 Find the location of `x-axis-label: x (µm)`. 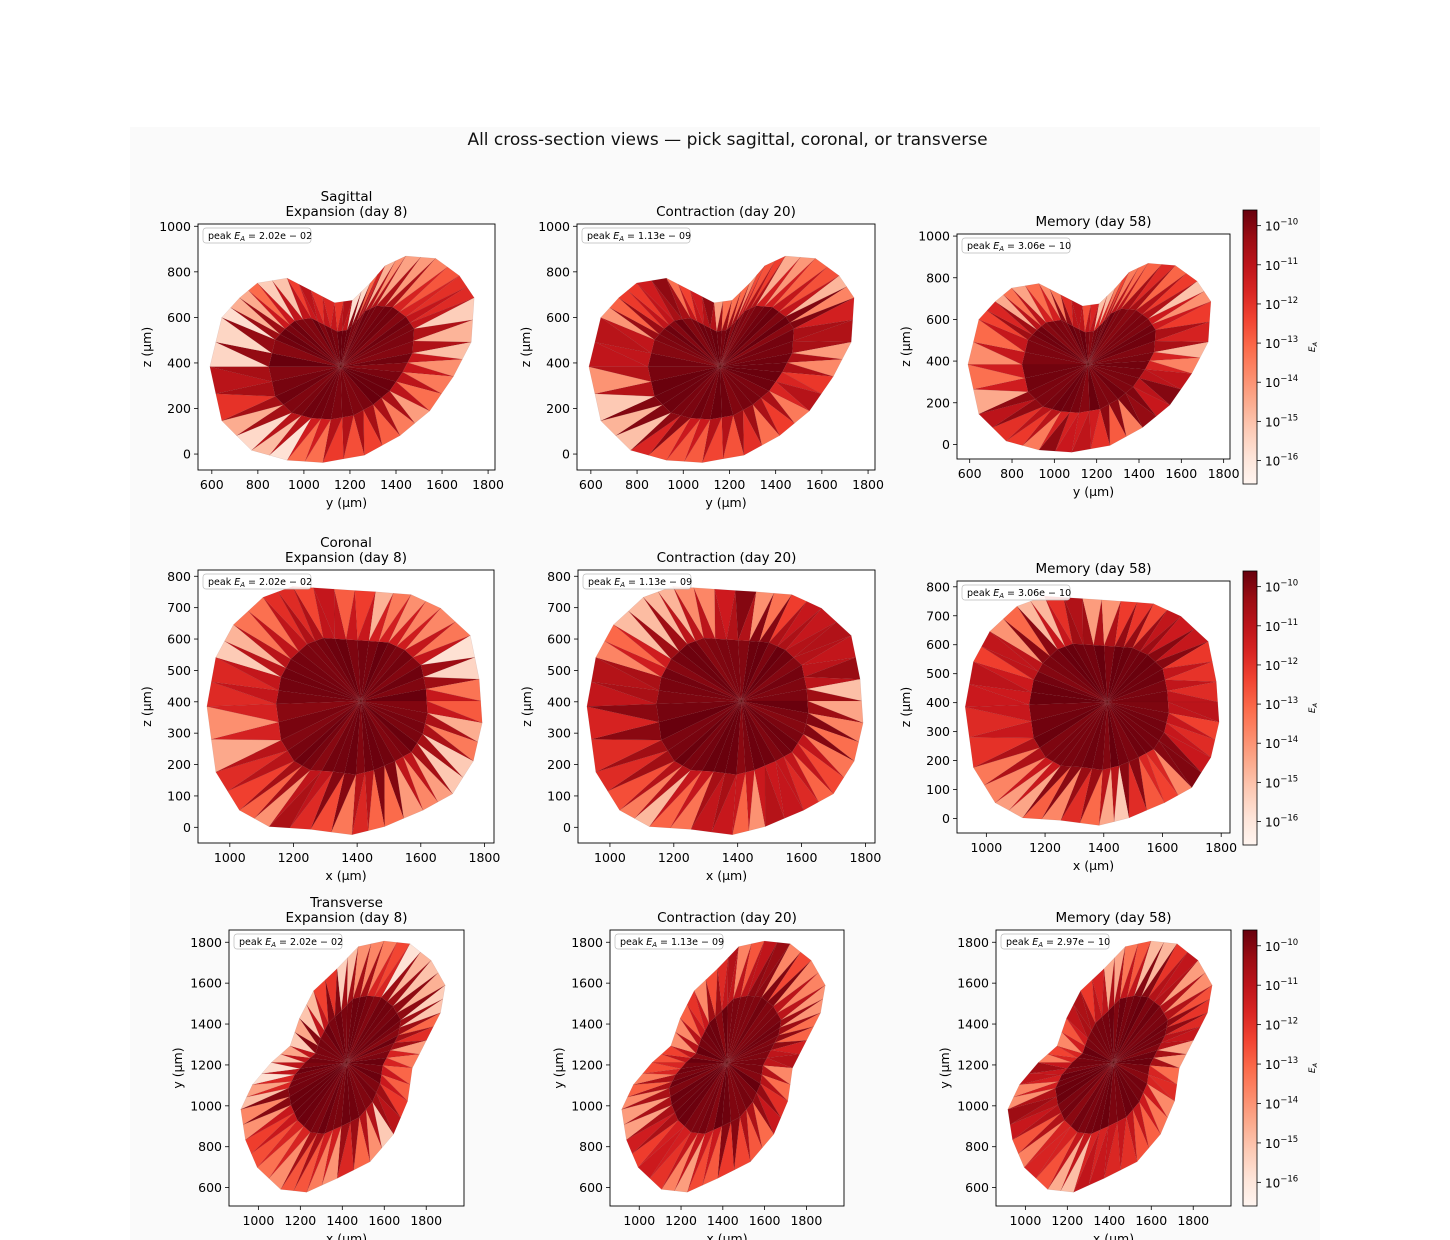

x-axis-label: x (µm) is located at coordinates (1093, 865).